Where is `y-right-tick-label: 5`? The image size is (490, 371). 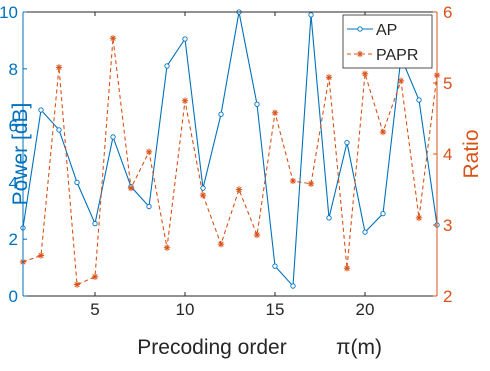 y-right-tick-label: 5 is located at coordinates (447, 83).